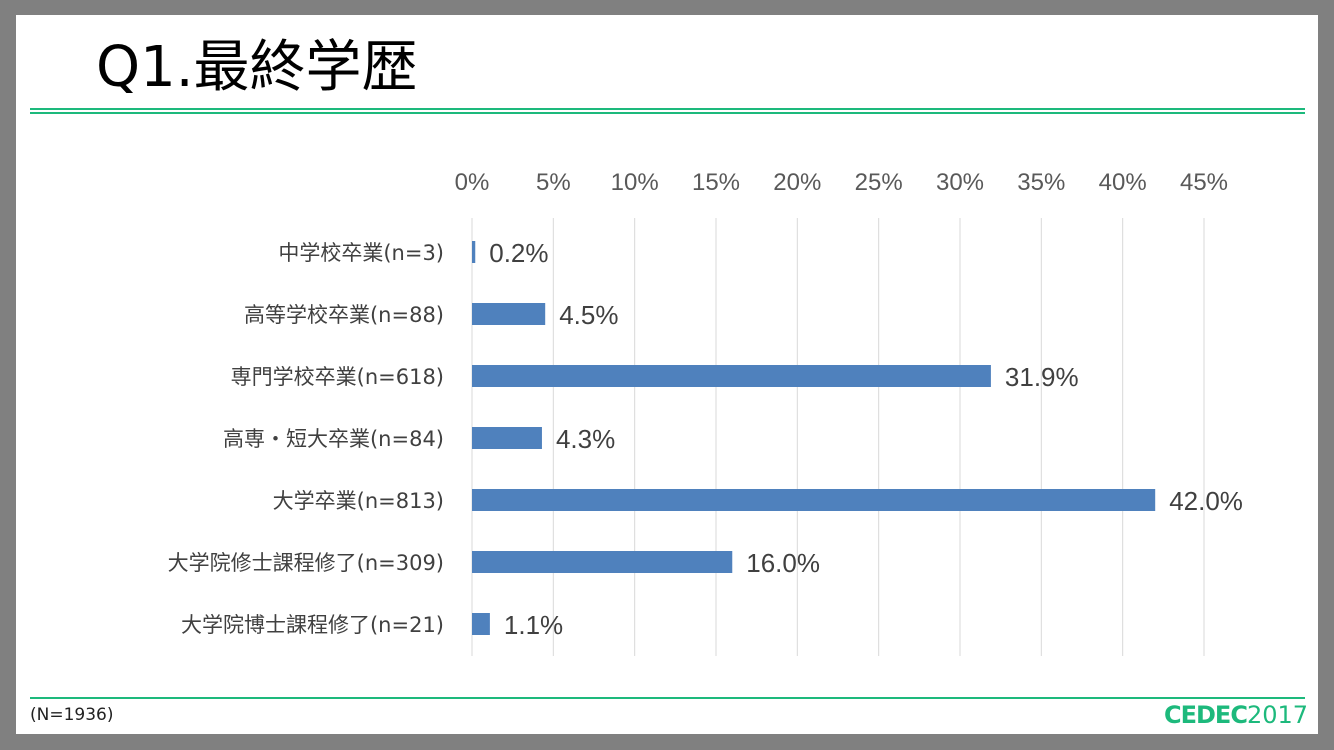 The image size is (1334, 750). Describe the element at coordinates (1206, 501) in the screenshot. I see `data-label: 42.0%` at that location.